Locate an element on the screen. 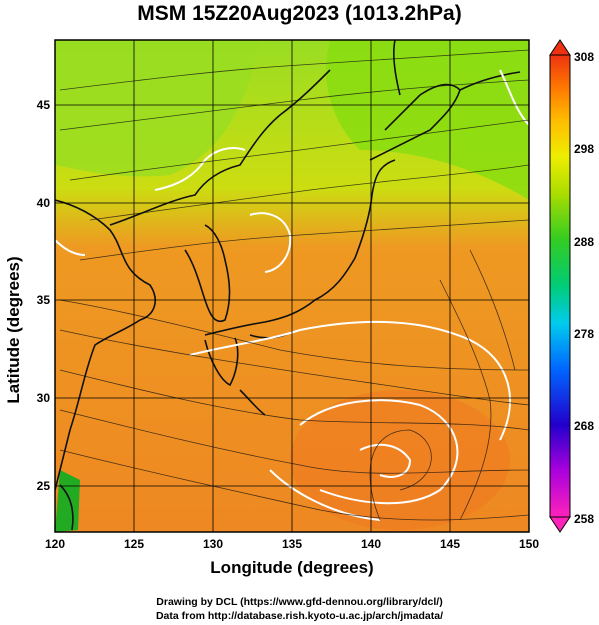 This screenshot has height=625, width=599. y-axis-ticks: 25 30 35 40 45 is located at coordinates (44, 295).